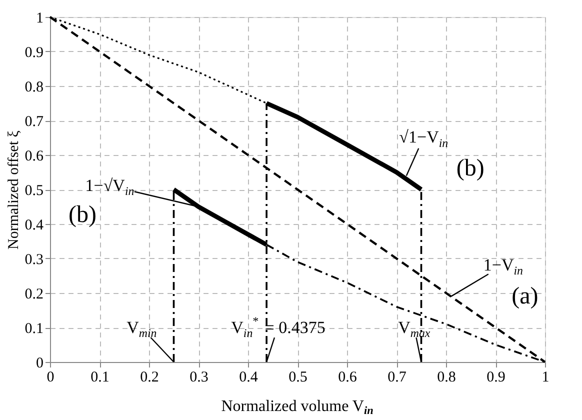  I want to click on x-tick-label: 1, so click(546, 378).